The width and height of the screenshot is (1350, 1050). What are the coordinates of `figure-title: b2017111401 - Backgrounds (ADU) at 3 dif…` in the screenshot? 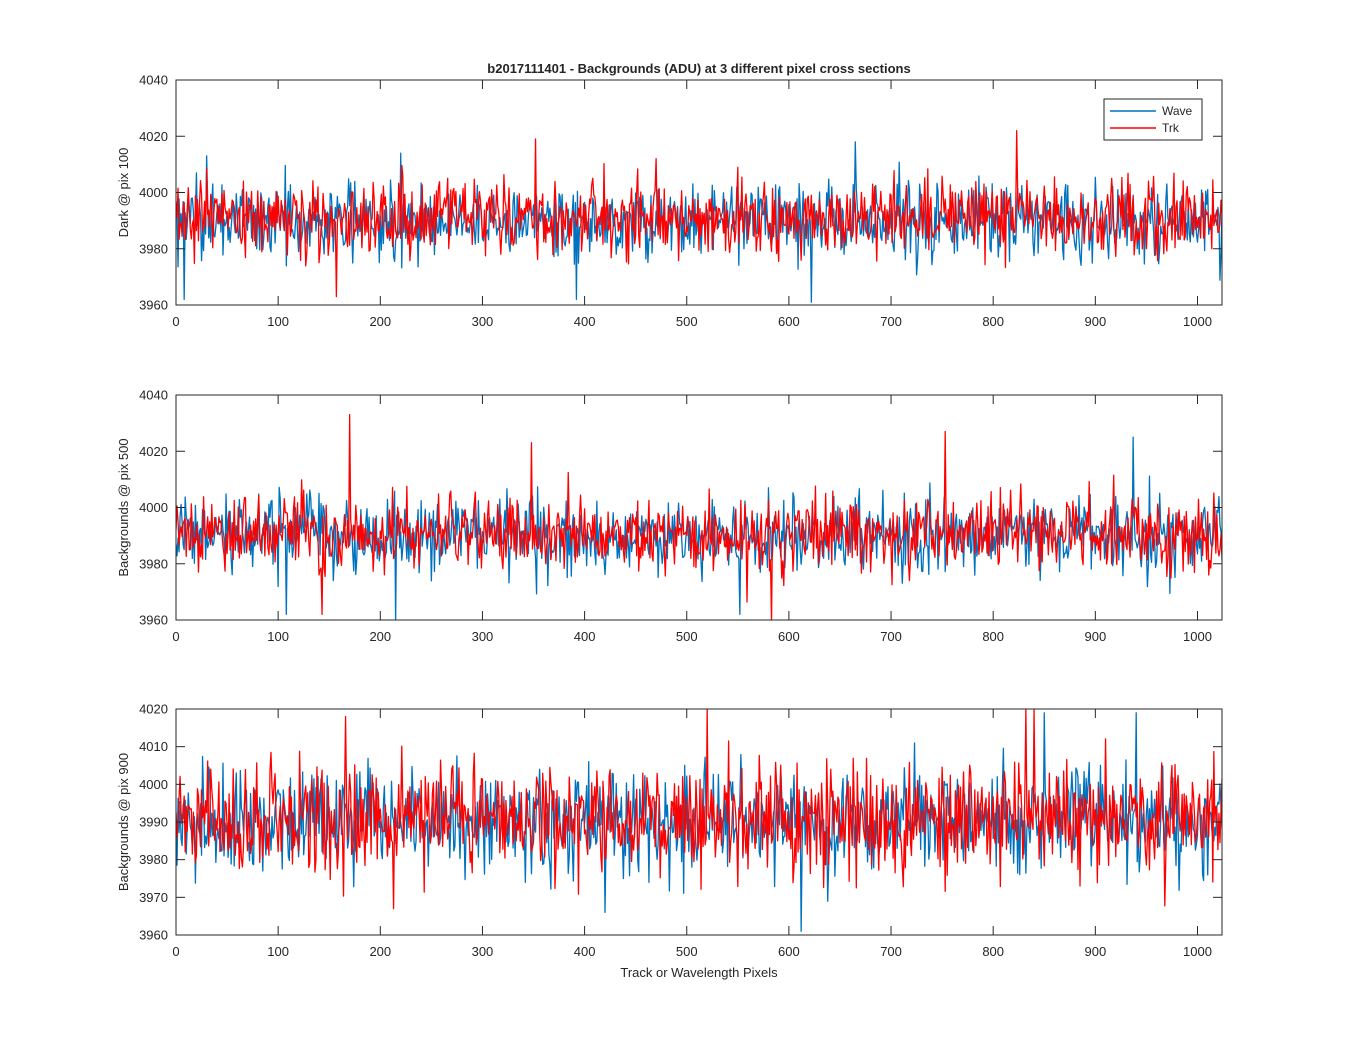 It's located at (698, 68).